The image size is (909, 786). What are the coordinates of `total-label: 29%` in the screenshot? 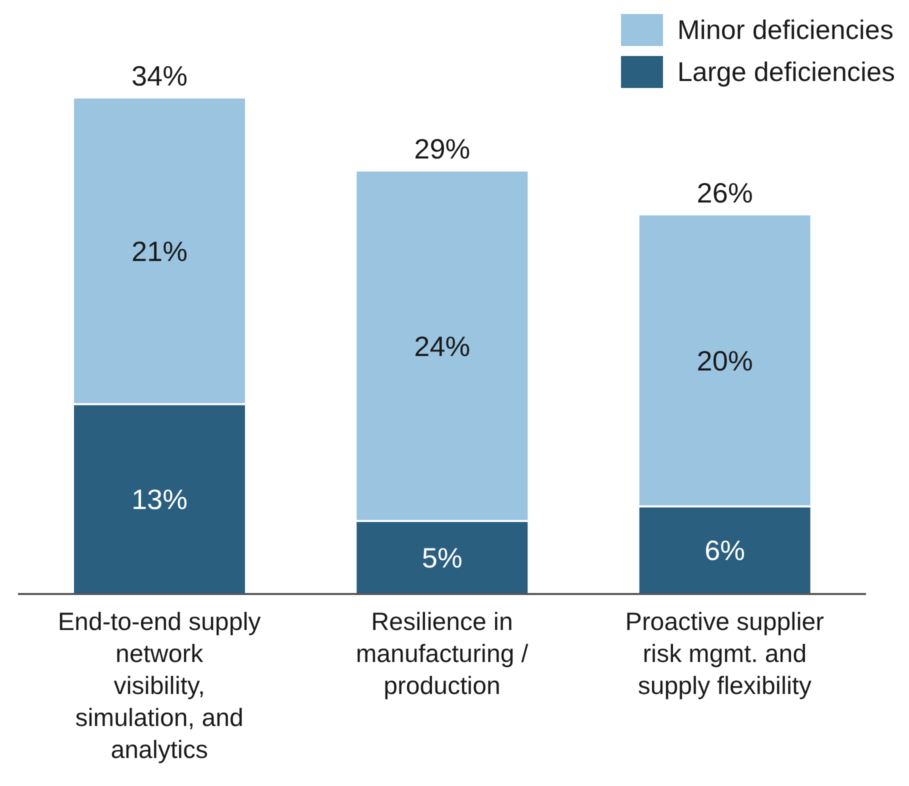 It's located at (442, 149).